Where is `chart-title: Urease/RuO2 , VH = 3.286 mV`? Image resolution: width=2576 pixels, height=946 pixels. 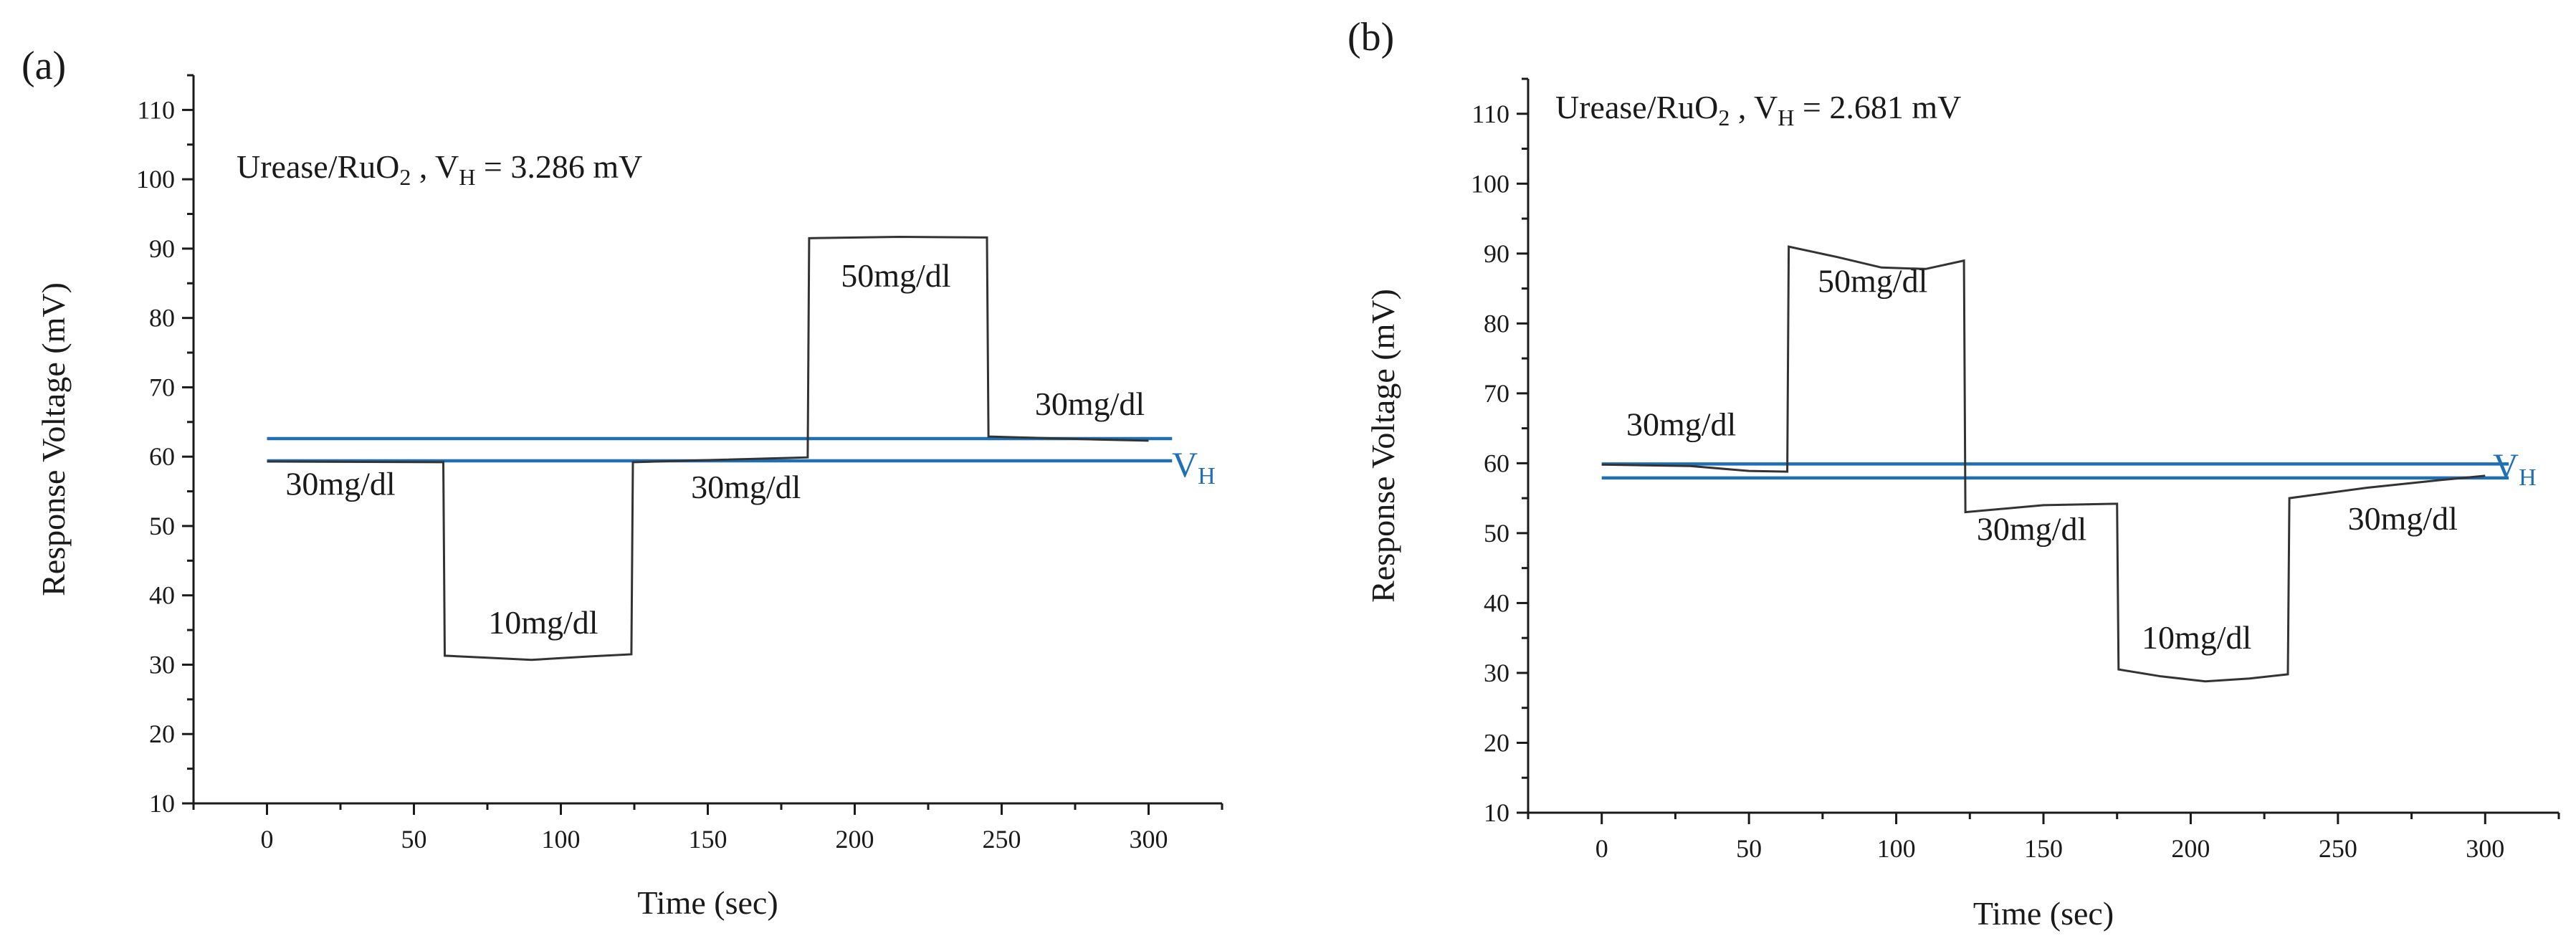 chart-title: Urease/RuO2 , VH = 3.286 mV is located at coordinates (439, 169).